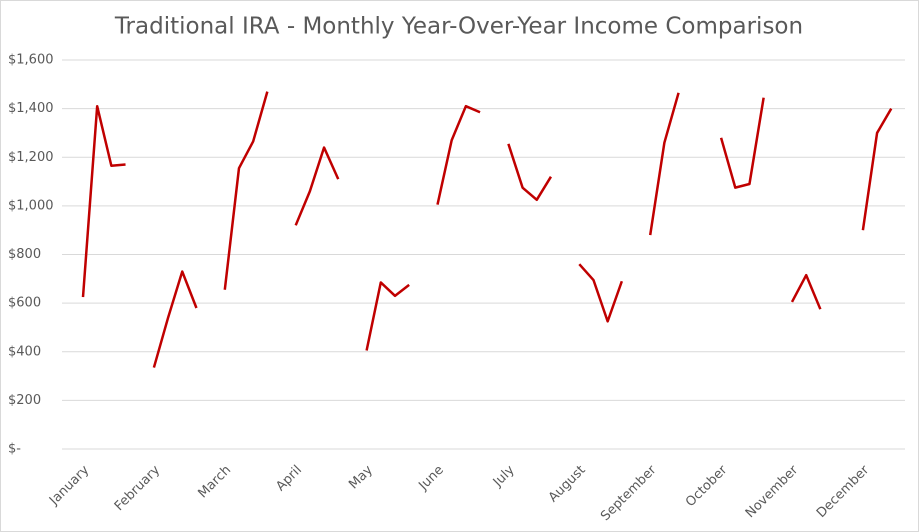  I want to click on y-tick-label: $200, so click(24, 400).